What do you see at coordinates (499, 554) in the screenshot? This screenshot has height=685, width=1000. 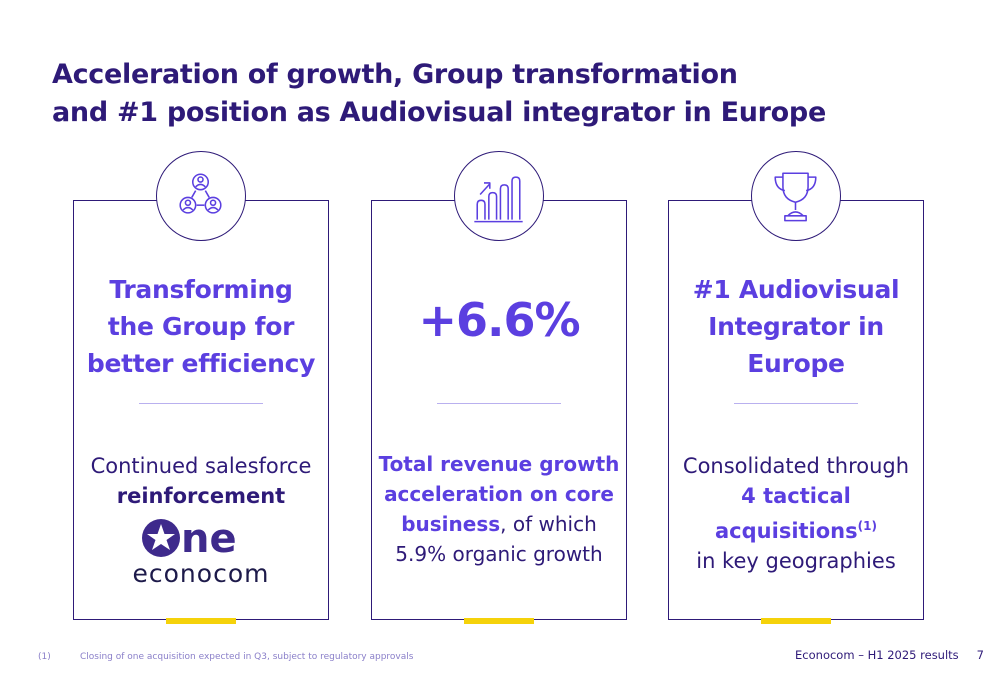 I see `body-line: 5.9% organic growth` at bounding box center [499, 554].